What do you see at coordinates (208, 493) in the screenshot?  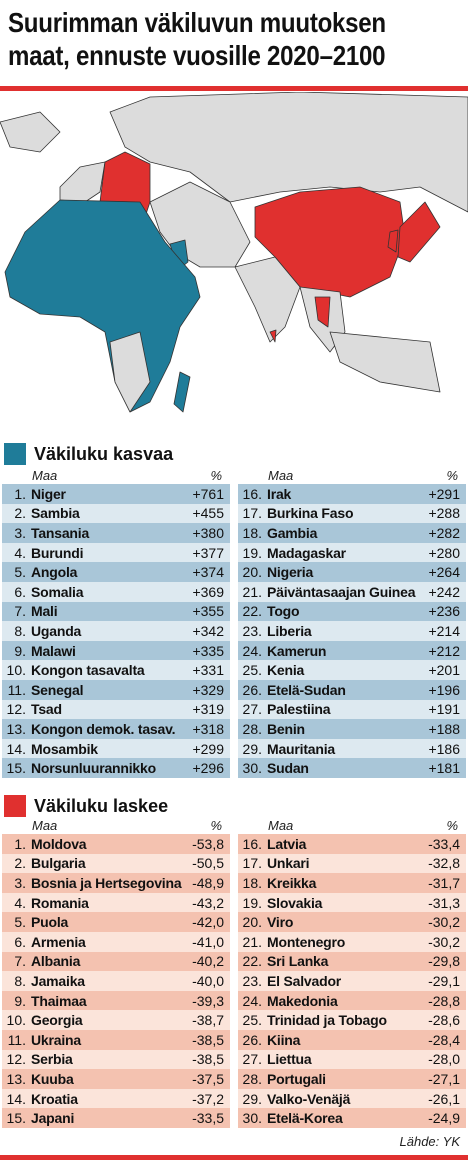 I see `change: +761` at bounding box center [208, 493].